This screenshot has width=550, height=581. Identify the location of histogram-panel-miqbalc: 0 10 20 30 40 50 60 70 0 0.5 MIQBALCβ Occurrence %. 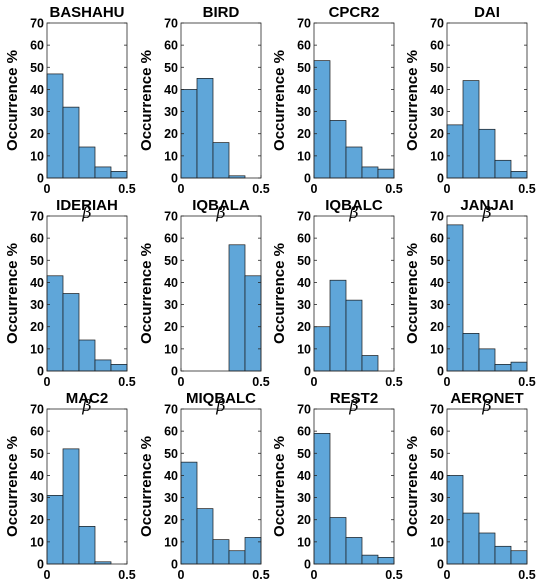
(204, 485).